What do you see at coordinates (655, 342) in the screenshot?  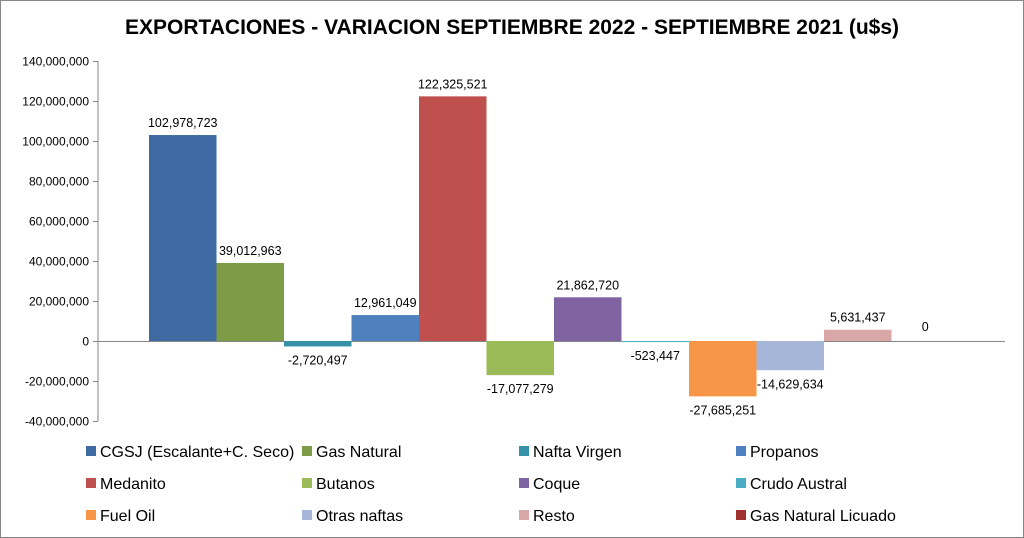 I see `bar-crudo-austral` at bounding box center [655, 342].